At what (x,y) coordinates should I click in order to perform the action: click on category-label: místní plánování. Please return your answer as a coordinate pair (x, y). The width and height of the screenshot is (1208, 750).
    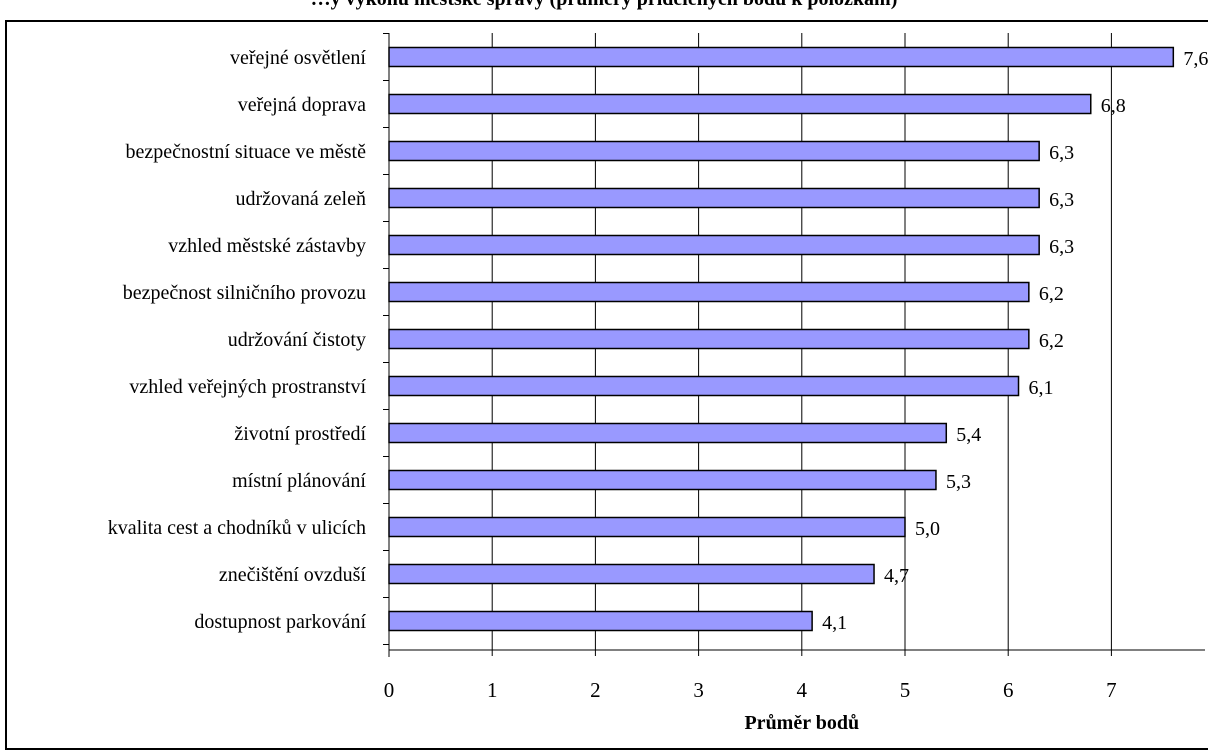
    Looking at the image, I should click on (299, 481).